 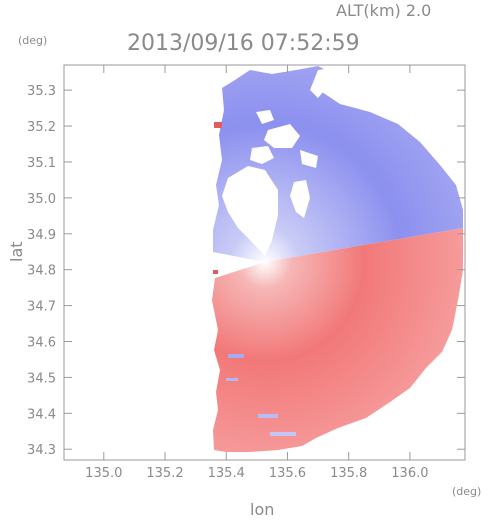 I want to click on y-tick-label: 35.1, so click(x=41, y=163).